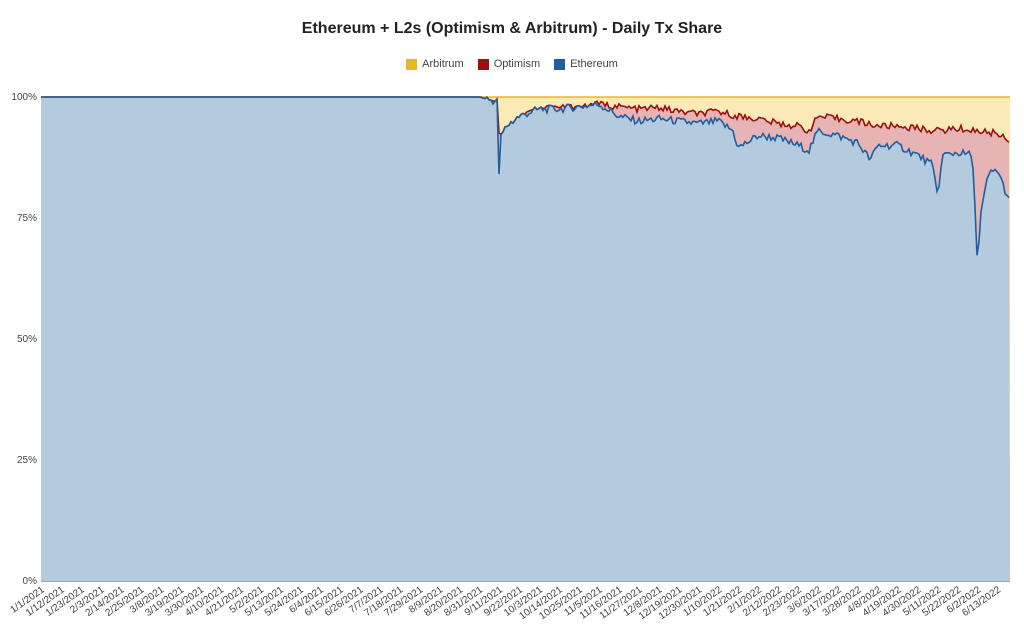  I want to click on legend-label-ethereum: Ethereum, so click(594, 64).